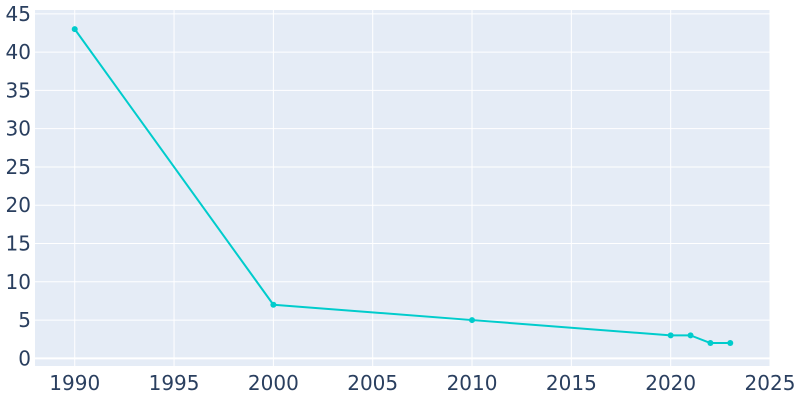  Describe the element at coordinates (24, 320) in the screenshot. I see `y-tick-label: 5` at that location.